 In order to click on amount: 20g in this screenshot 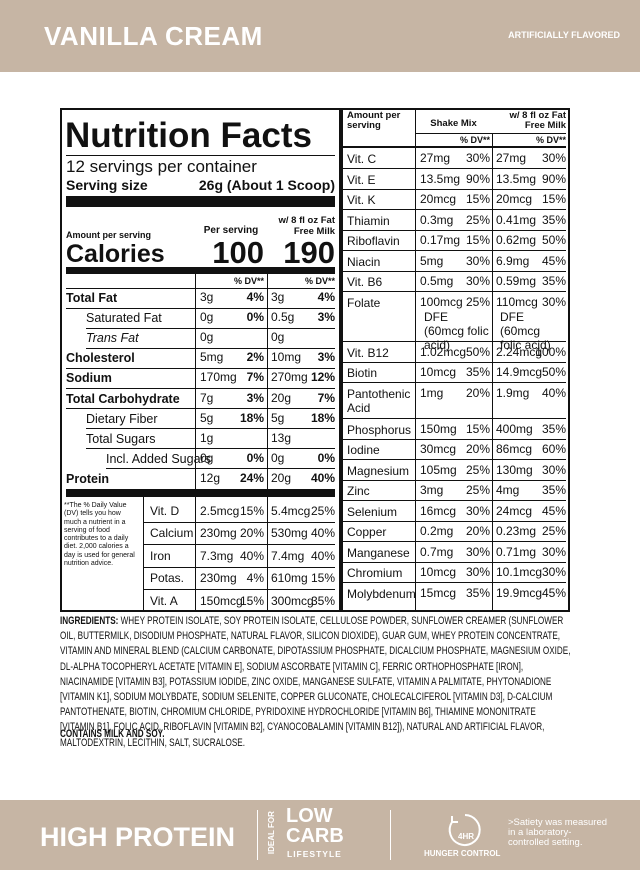, I will do `click(281, 397)`.